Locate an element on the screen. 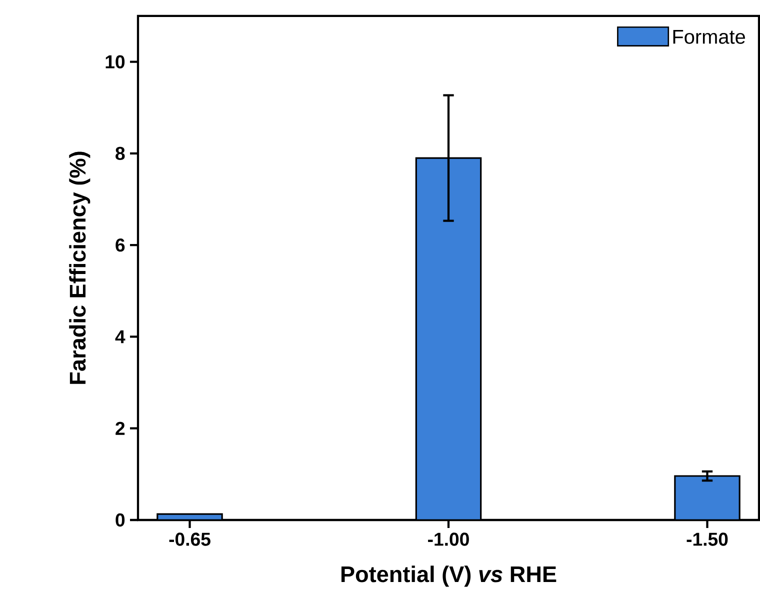 The height and width of the screenshot is (615, 760). y-axis-title: Faradic Efficiency (%) is located at coordinates (79, 268).